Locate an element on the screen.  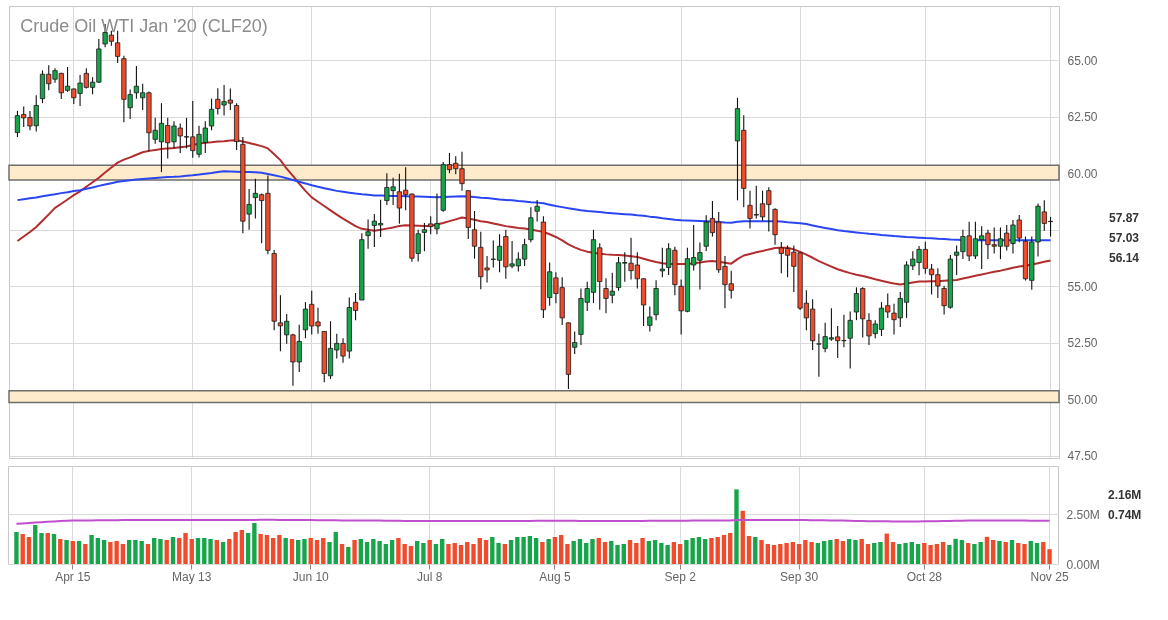
text: 56.14 is located at coordinates (1124, 258).